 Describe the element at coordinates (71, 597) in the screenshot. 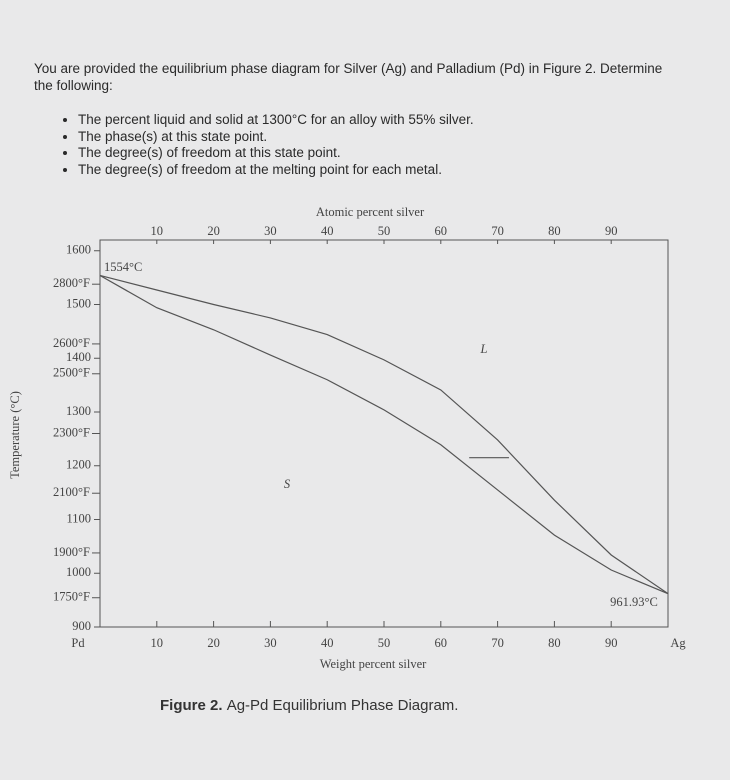

I see `y2-tick-label: 1750°F` at that location.